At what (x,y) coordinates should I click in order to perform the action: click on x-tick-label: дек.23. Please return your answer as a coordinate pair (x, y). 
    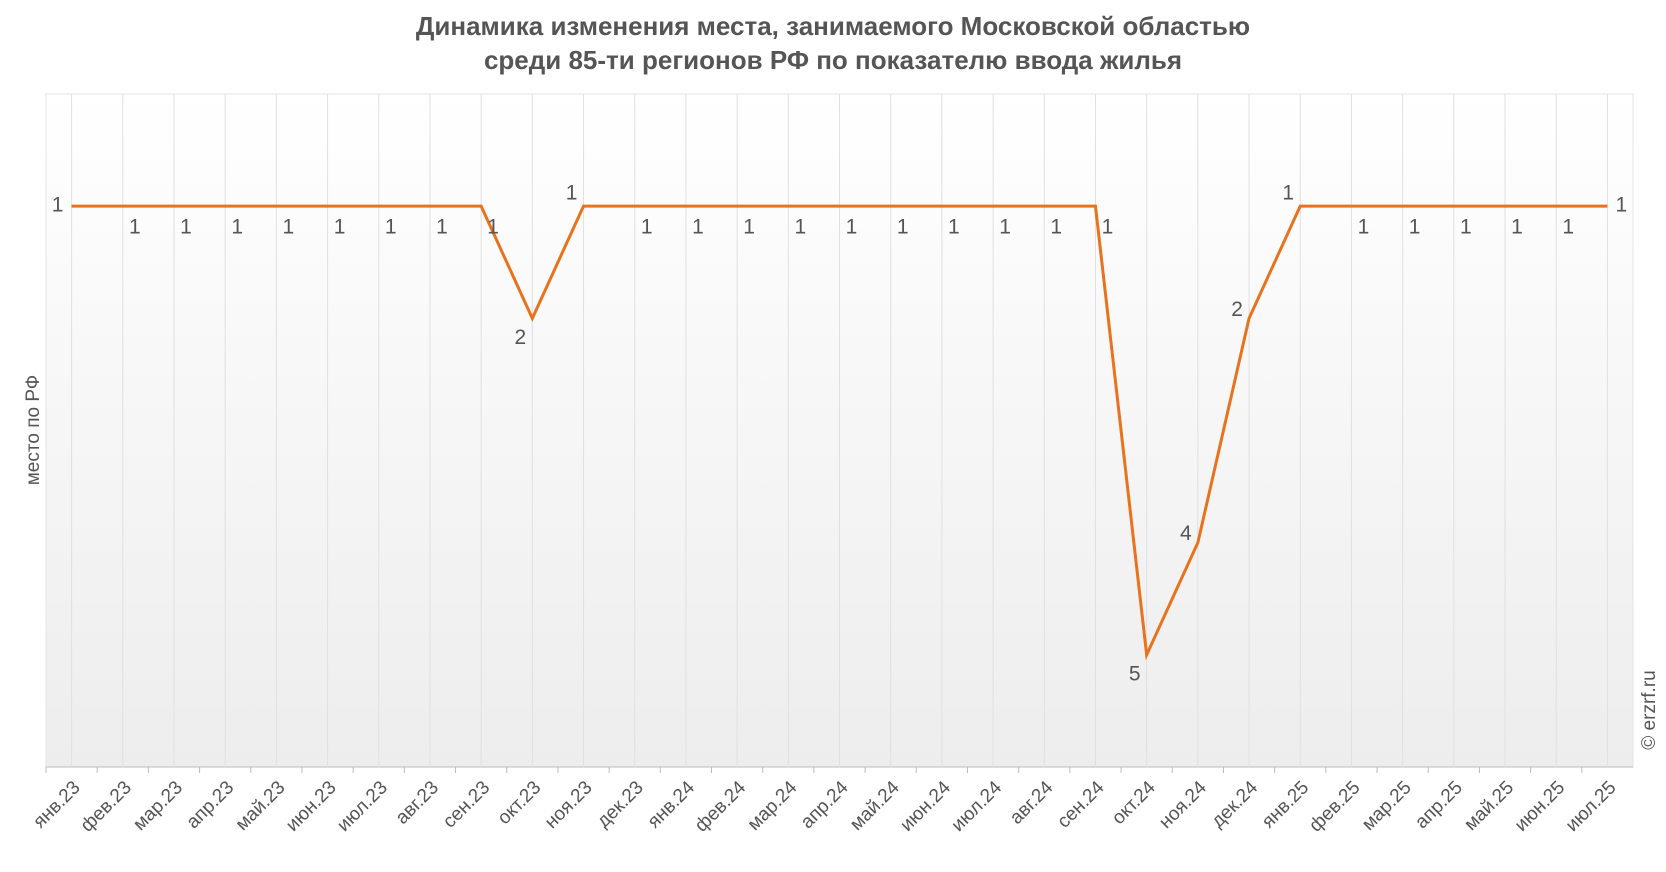
    Looking at the image, I should click on (620, 804).